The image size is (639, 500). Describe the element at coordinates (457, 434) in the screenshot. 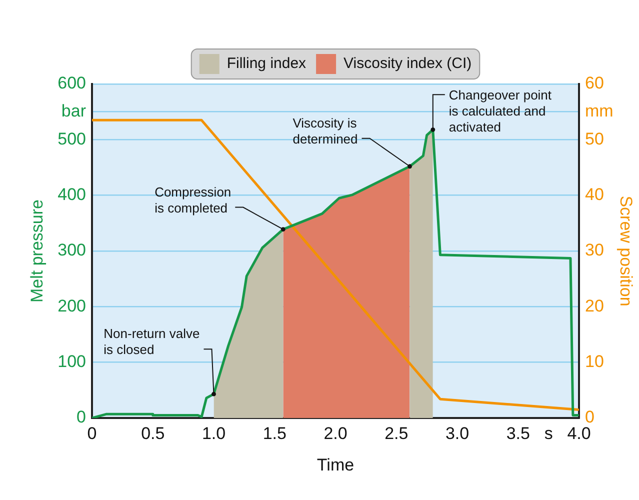

I see `x-tick-label: 3.0` at that location.